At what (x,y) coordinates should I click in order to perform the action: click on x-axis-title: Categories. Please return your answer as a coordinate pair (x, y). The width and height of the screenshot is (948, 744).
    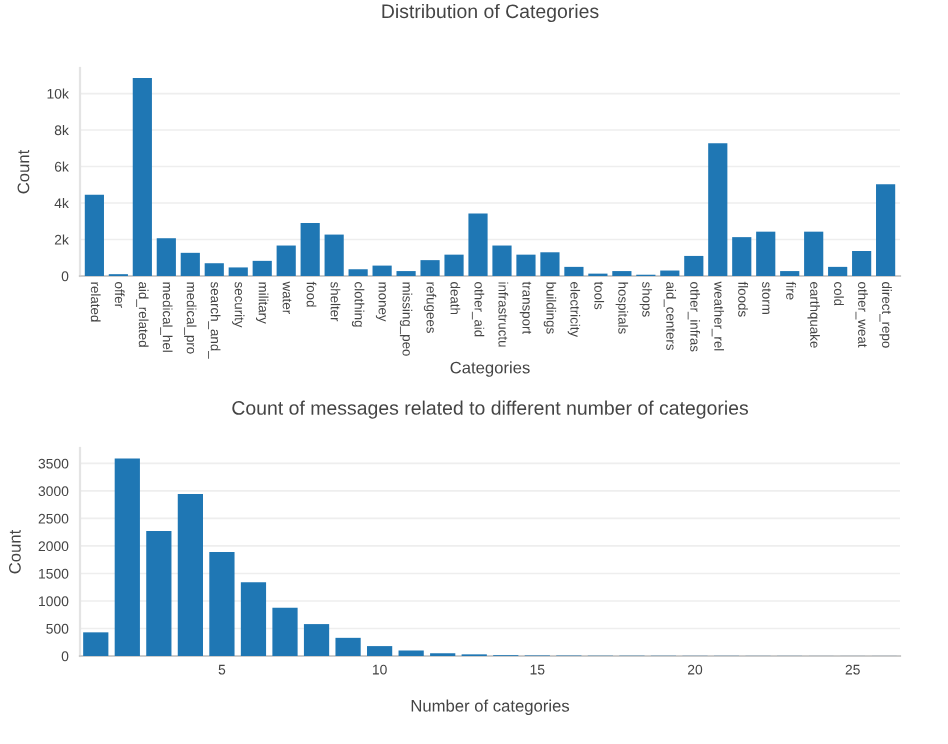
    Looking at the image, I should click on (490, 369).